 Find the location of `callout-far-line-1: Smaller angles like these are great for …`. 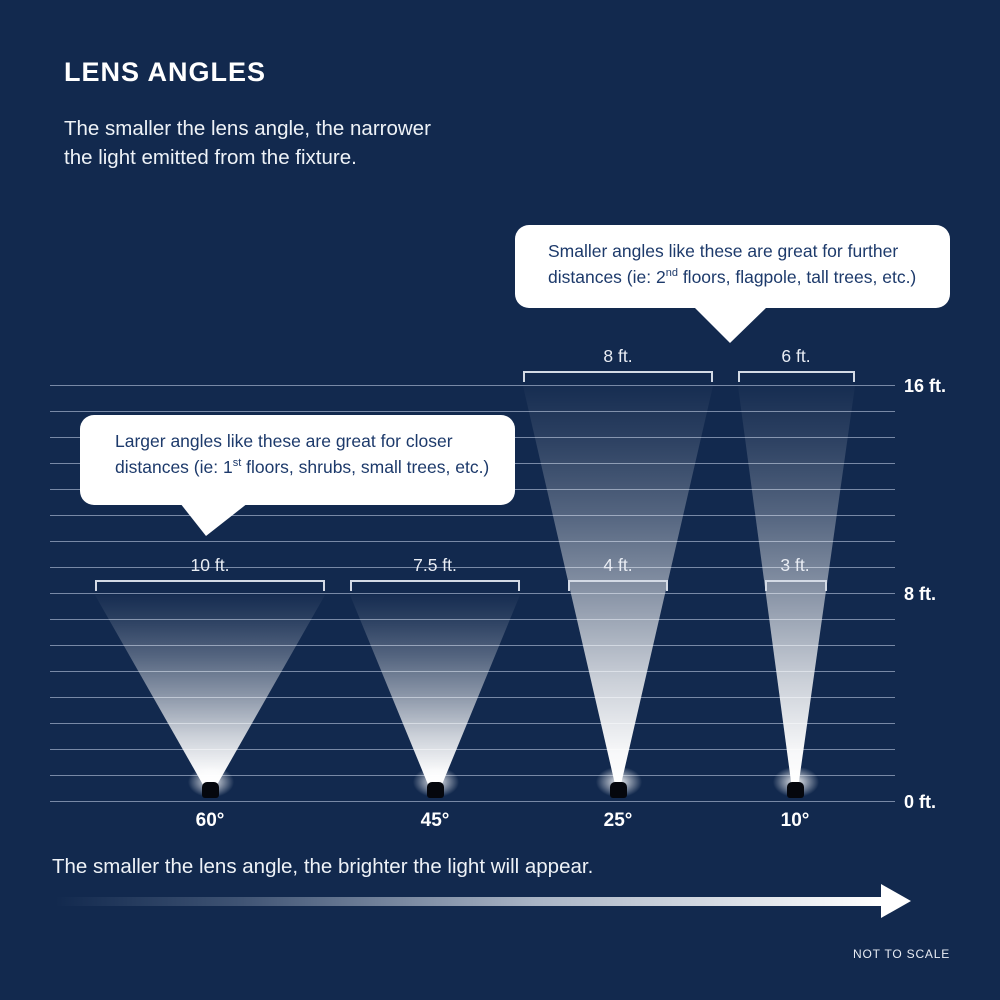

callout-far-line-1: Smaller angles like these are great for … is located at coordinates (723, 251).